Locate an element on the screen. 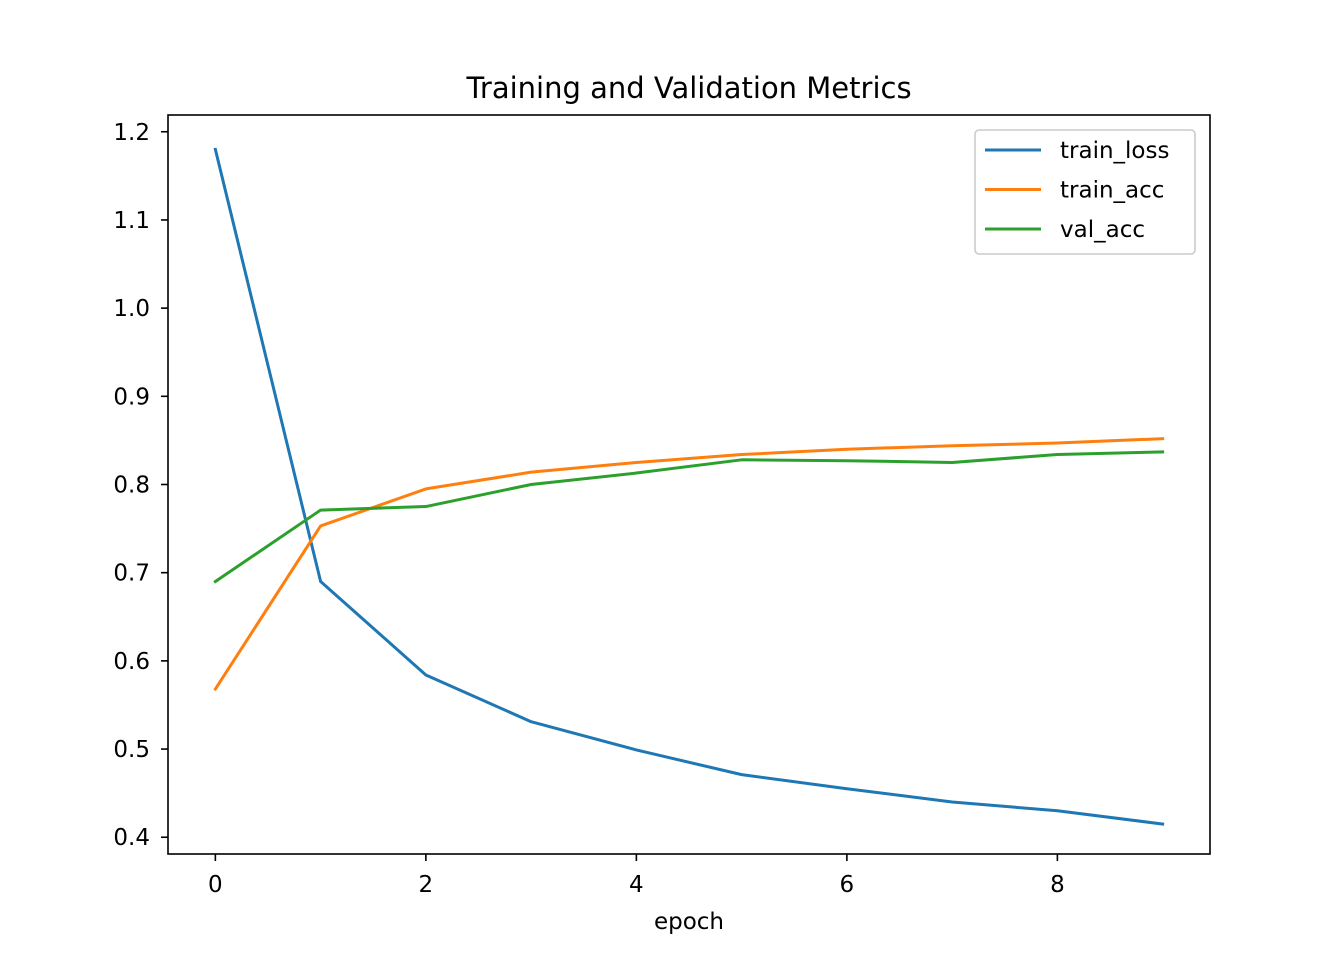 The width and height of the screenshot is (1344, 960). x-axis-label: epoch is located at coordinates (689, 922).